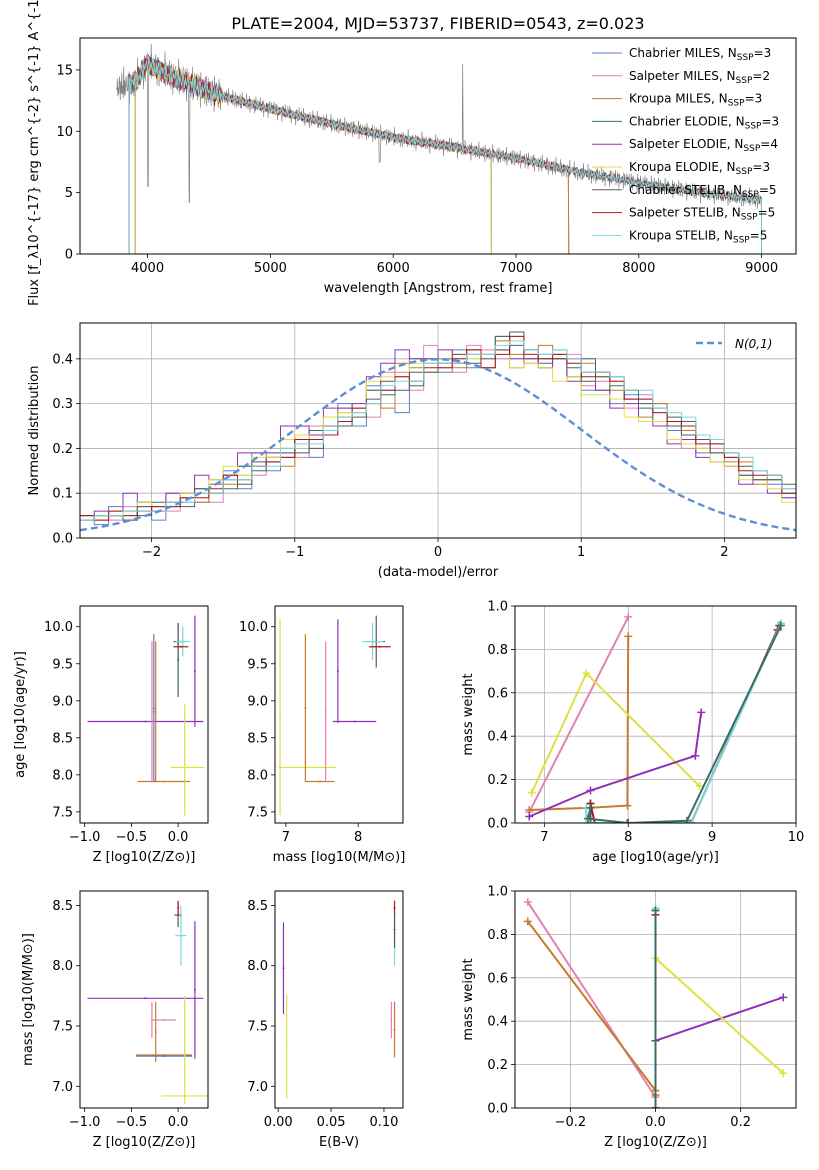 The width and height of the screenshot is (819, 1170). Describe the element at coordinates (339, 857) in the screenshot. I see `x-axis-label: mass [log10(M/M⊙)]` at that location.